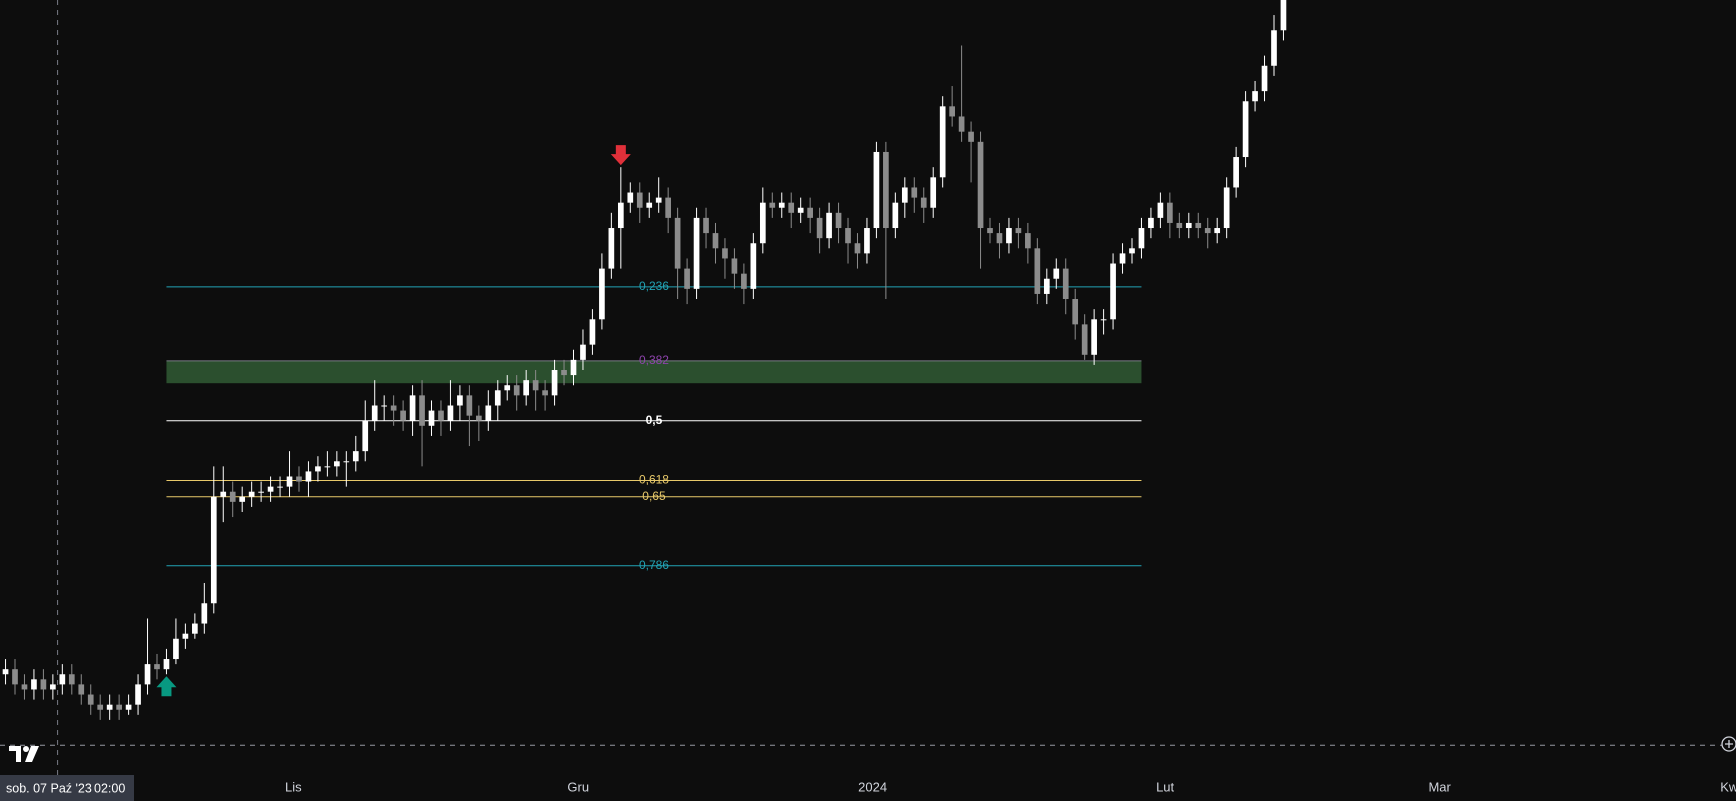 The width and height of the screenshot is (1736, 801). I want to click on add-icon, so click(1728, 744).